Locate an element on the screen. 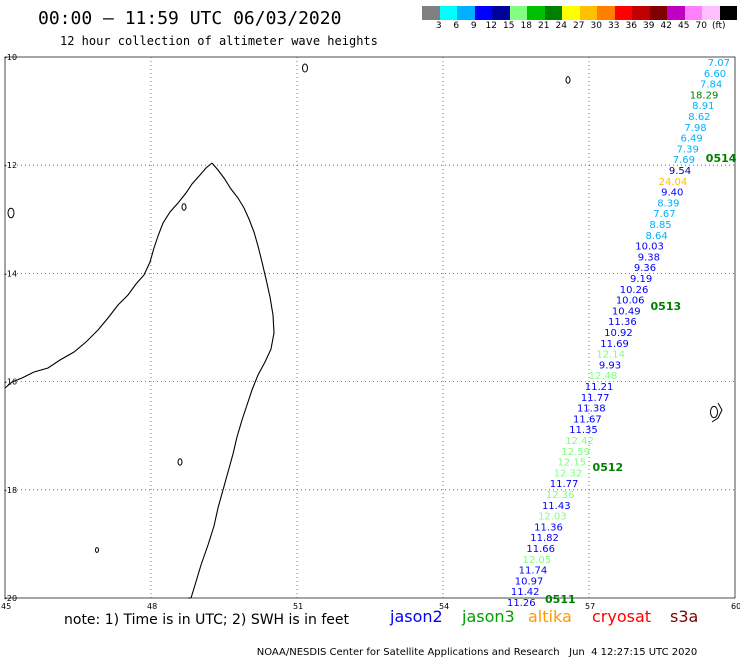 The width and height of the screenshot is (740, 669). wave-height-reading: 12.15 is located at coordinates (572, 463).